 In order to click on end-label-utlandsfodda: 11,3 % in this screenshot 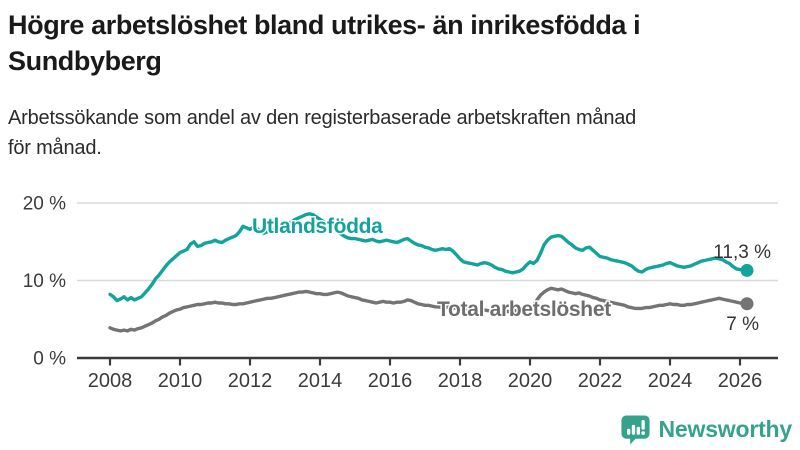, I will do `click(742, 252)`.